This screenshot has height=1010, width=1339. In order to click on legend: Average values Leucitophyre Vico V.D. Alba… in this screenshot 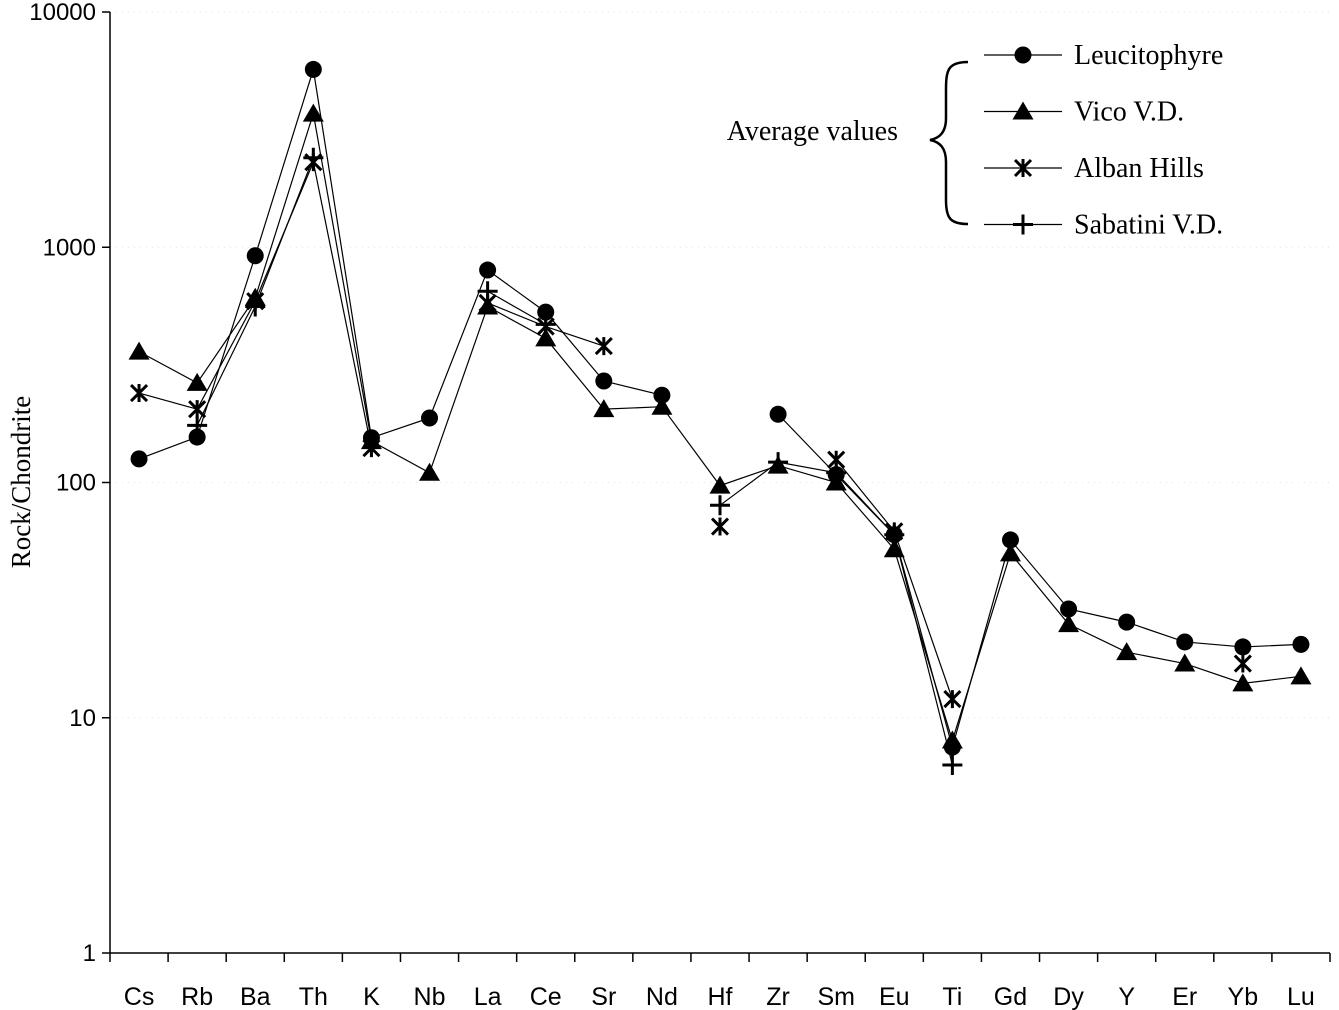, I will do `click(975, 140)`.